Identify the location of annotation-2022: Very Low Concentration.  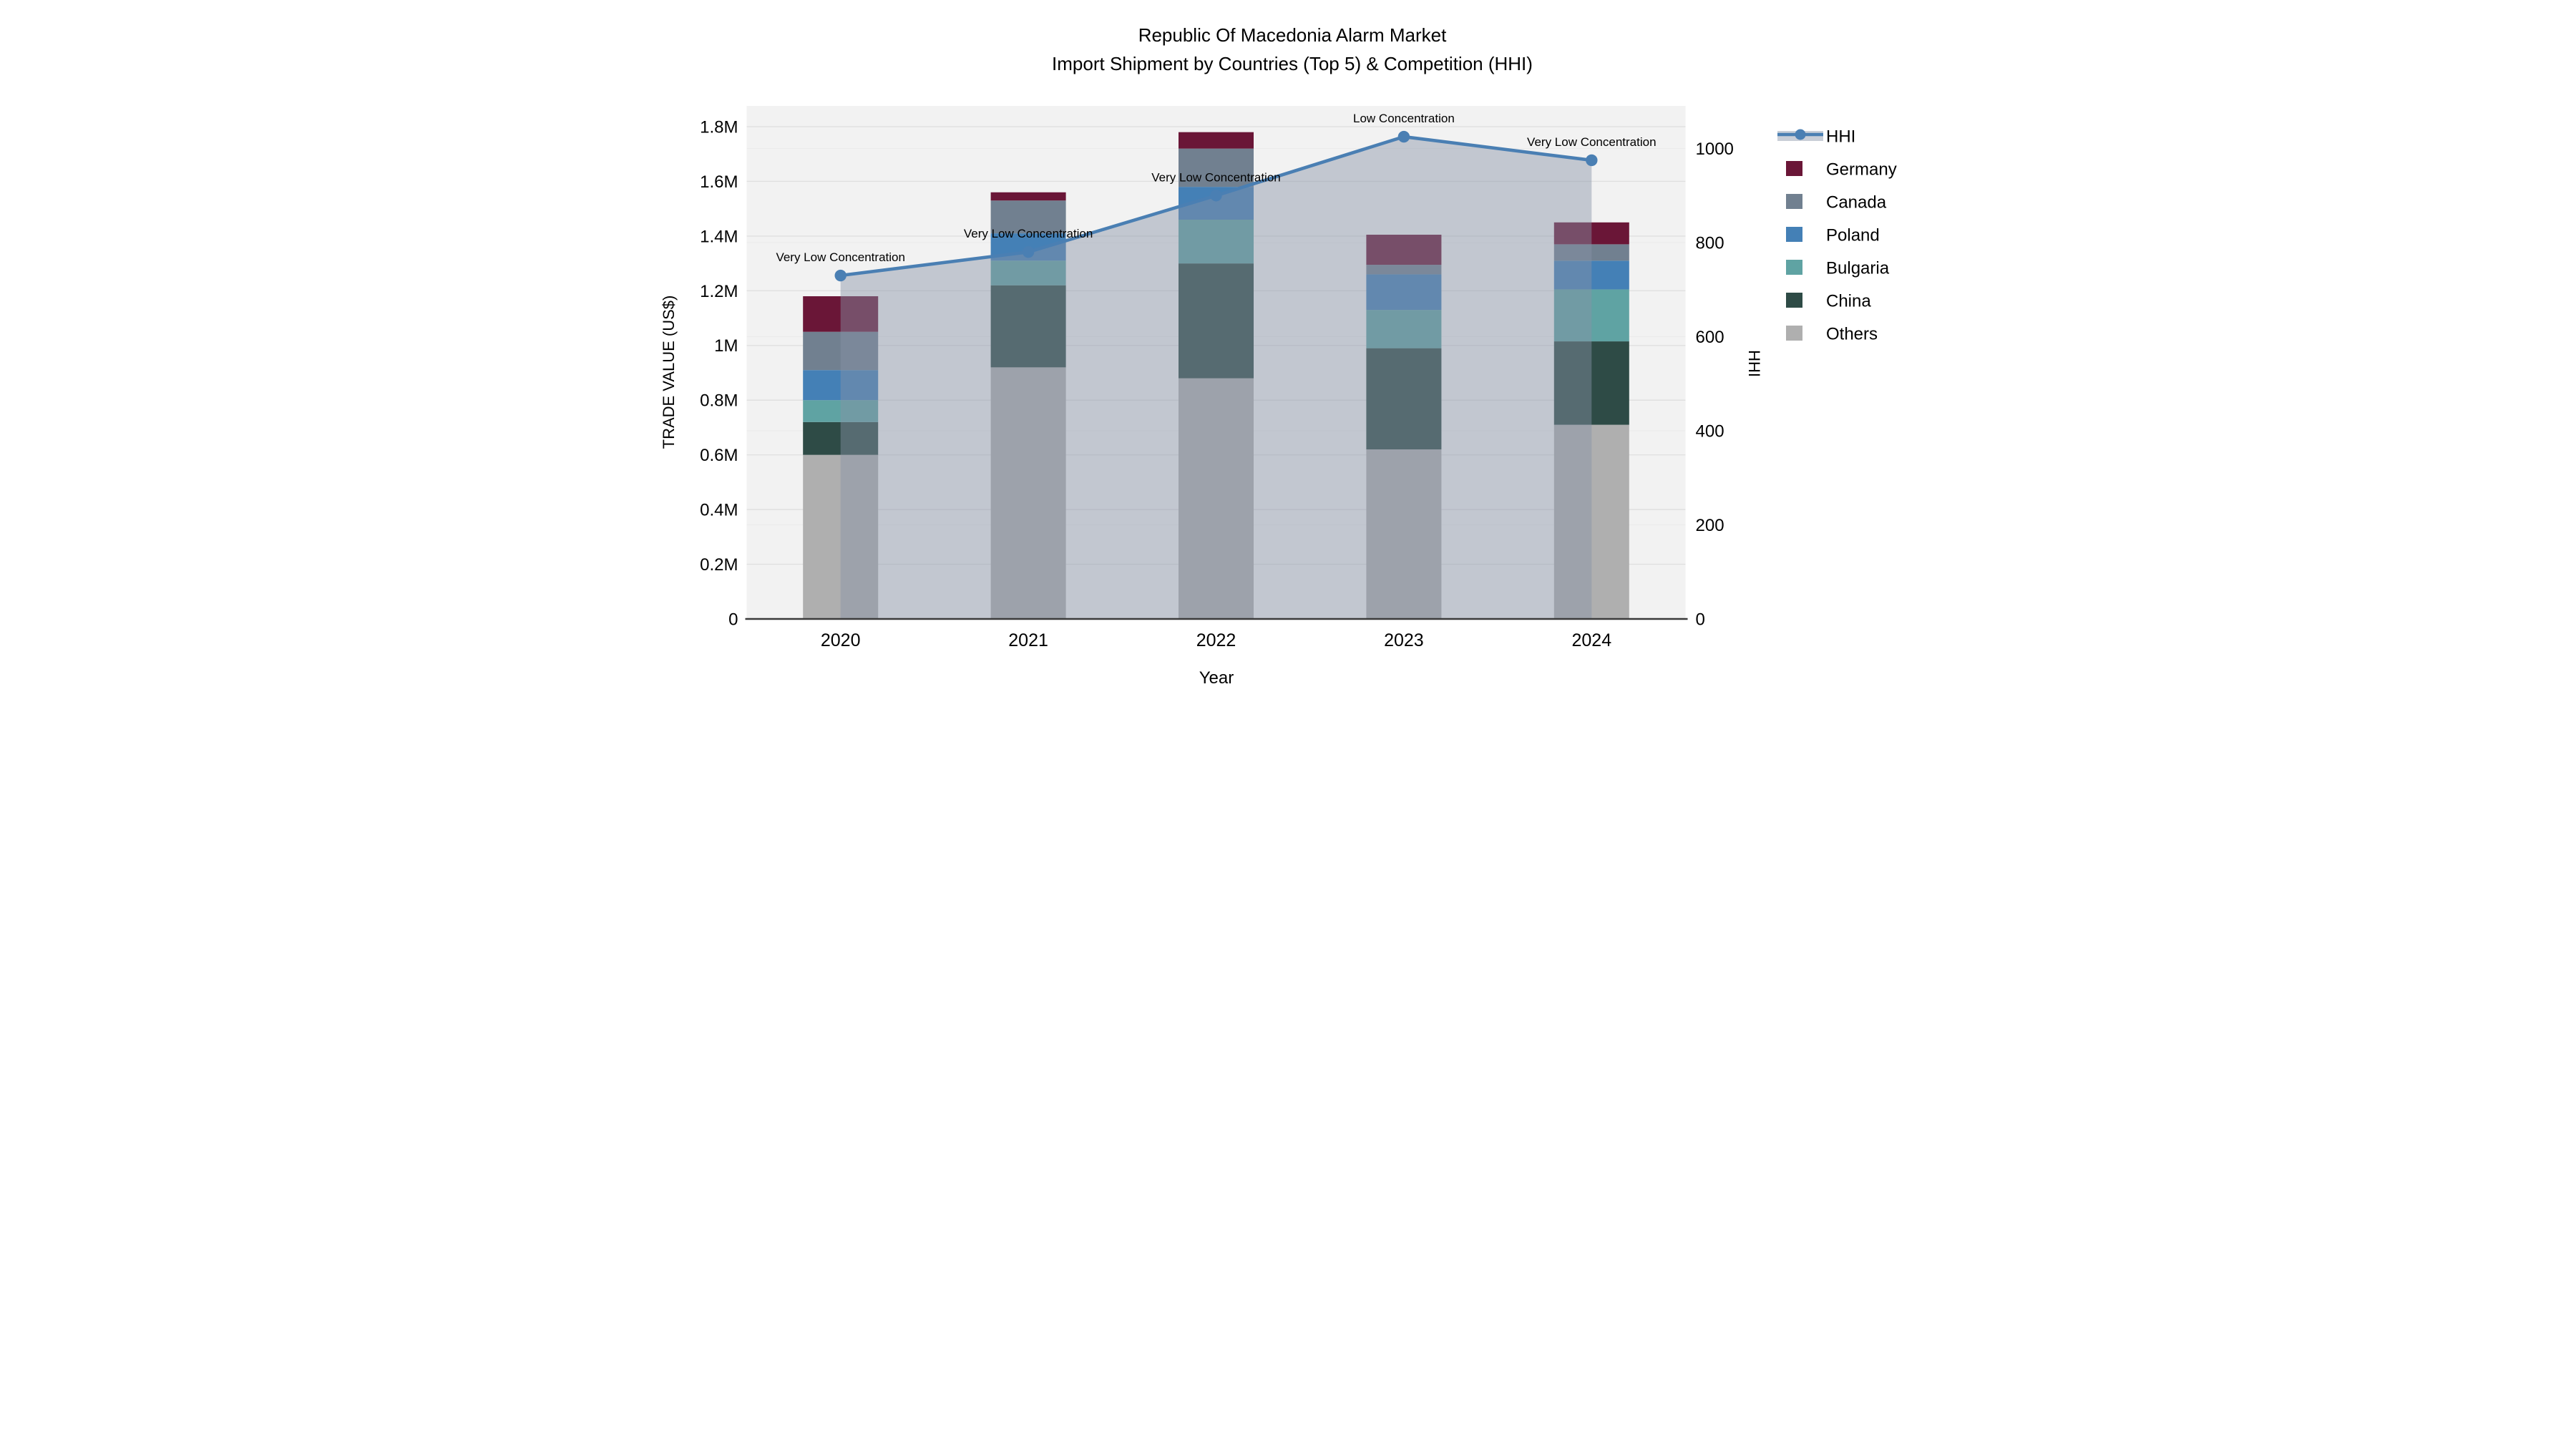
(1216, 177).